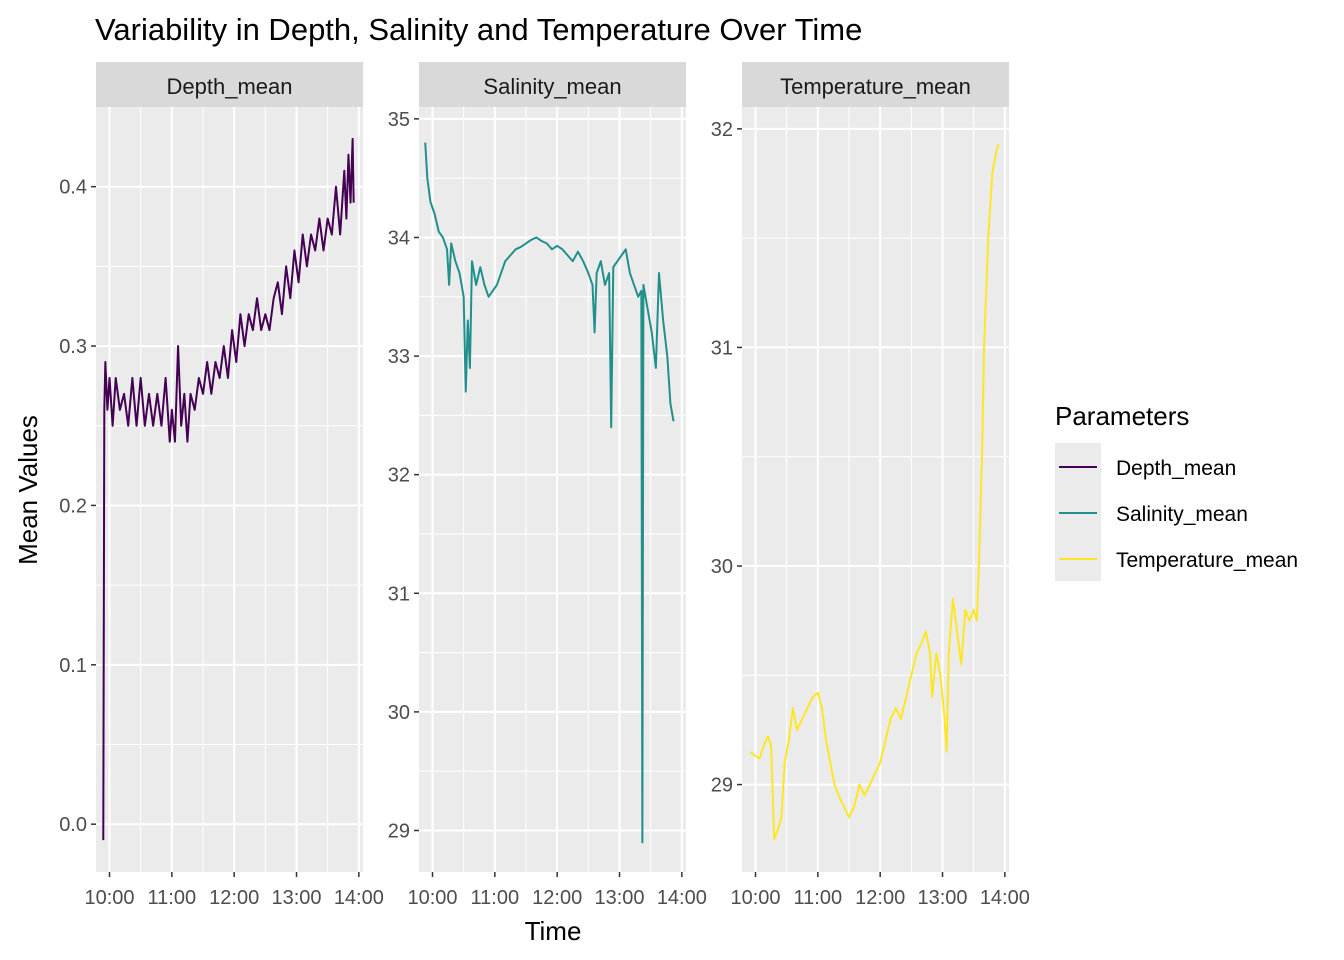  What do you see at coordinates (73, 506) in the screenshot?
I see `y-tick-label: 0.2` at bounding box center [73, 506].